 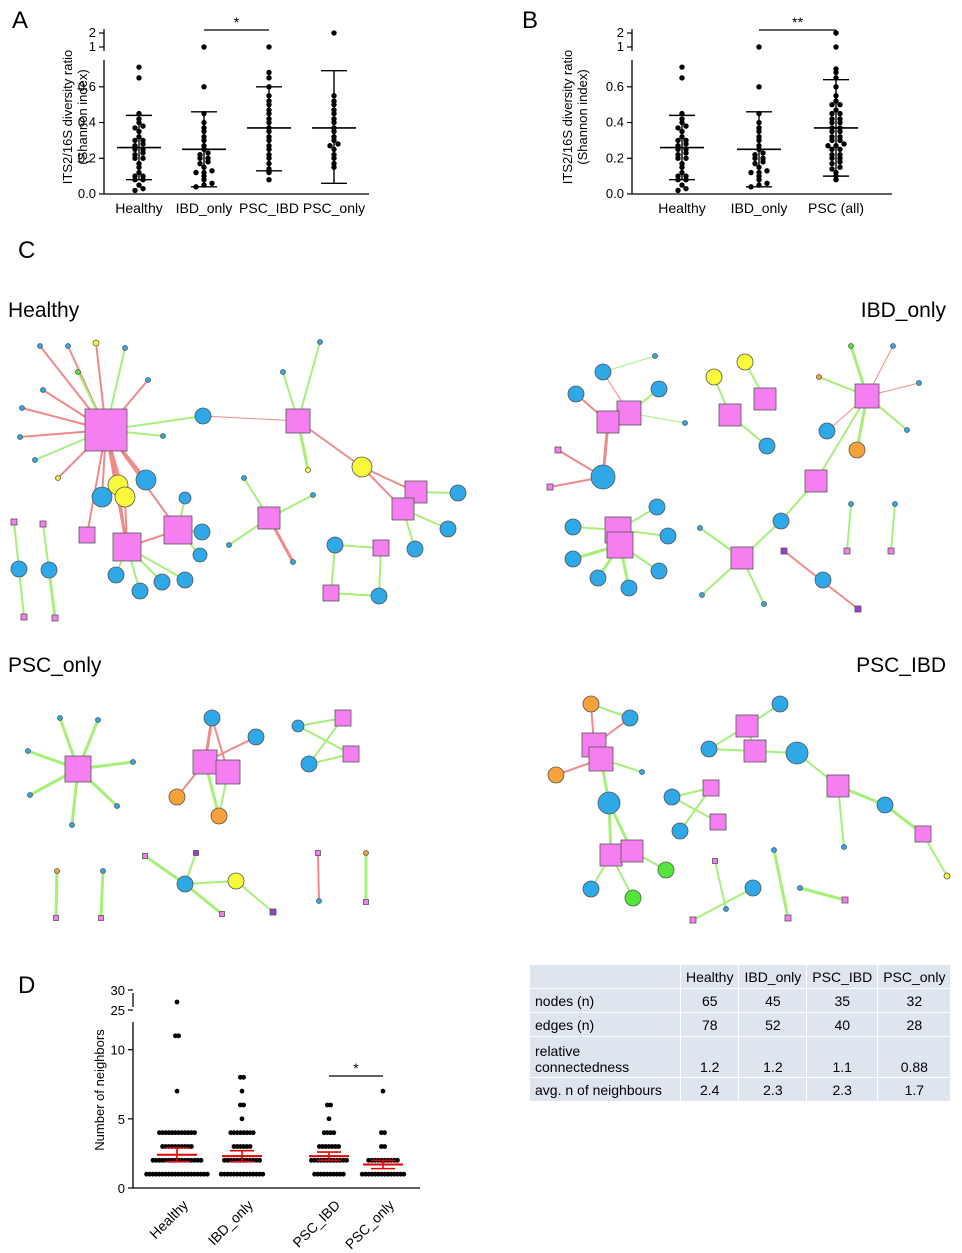 What do you see at coordinates (904, 310) in the screenshot?
I see `network-title-ibd-only: IBD_only` at bounding box center [904, 310].